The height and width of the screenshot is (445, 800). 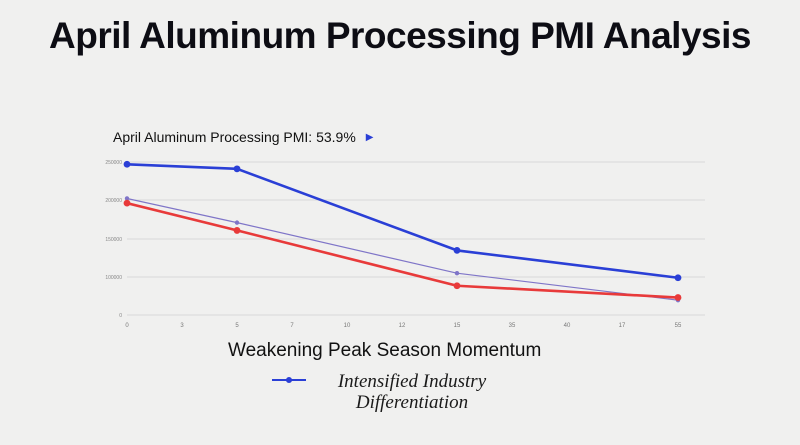 I want to click on y-tick-label: 150000, so click(x=113, y=240).